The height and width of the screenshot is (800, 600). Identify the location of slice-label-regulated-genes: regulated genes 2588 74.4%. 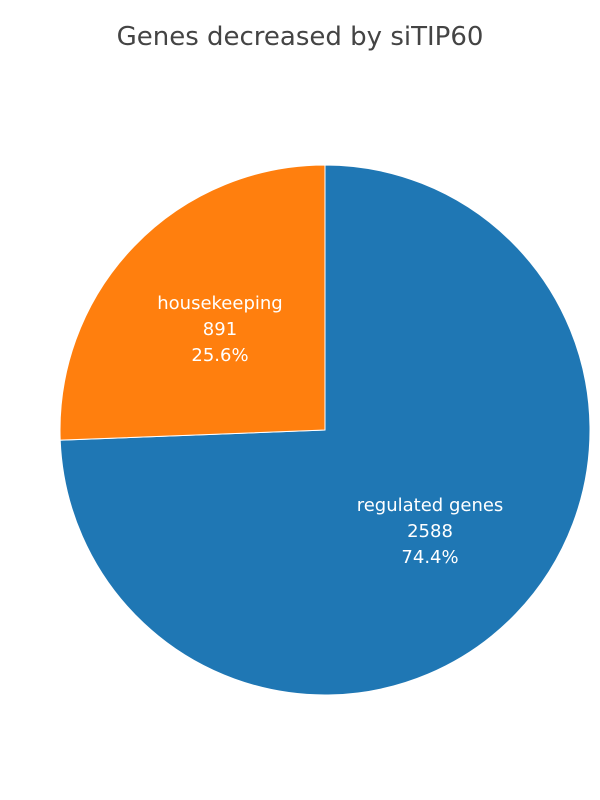
(430, 531).